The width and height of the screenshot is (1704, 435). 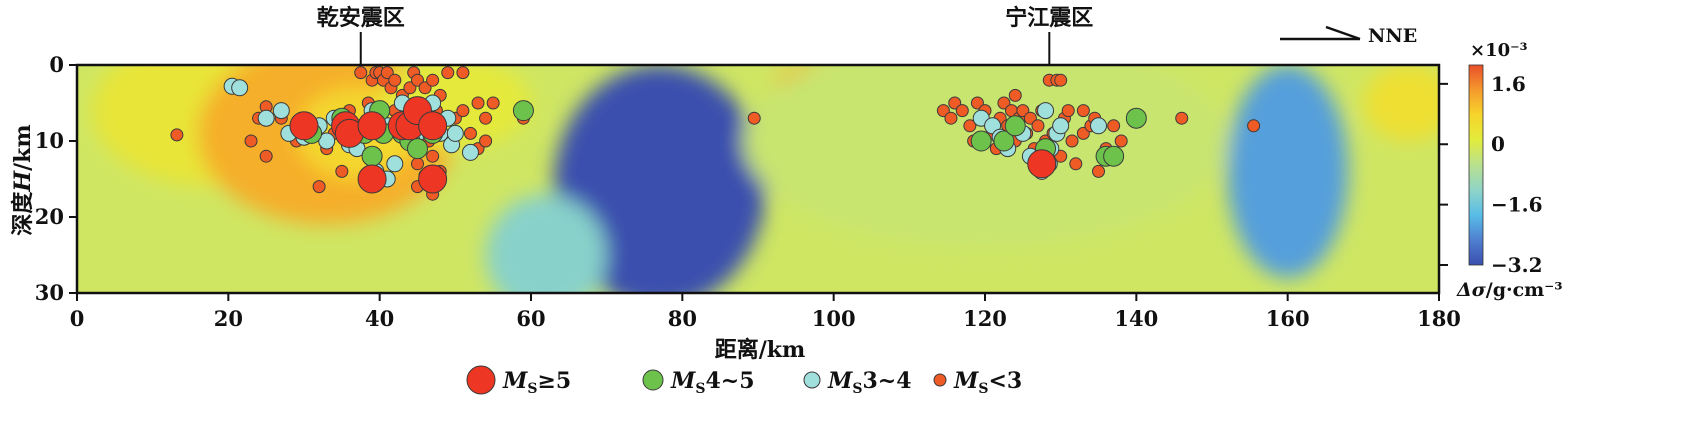 What do you see at coordinates (705, 35) in the screenshot?
I see `zone-labels: 乾安震区 宁江震区` at bounding box center [705, 35].